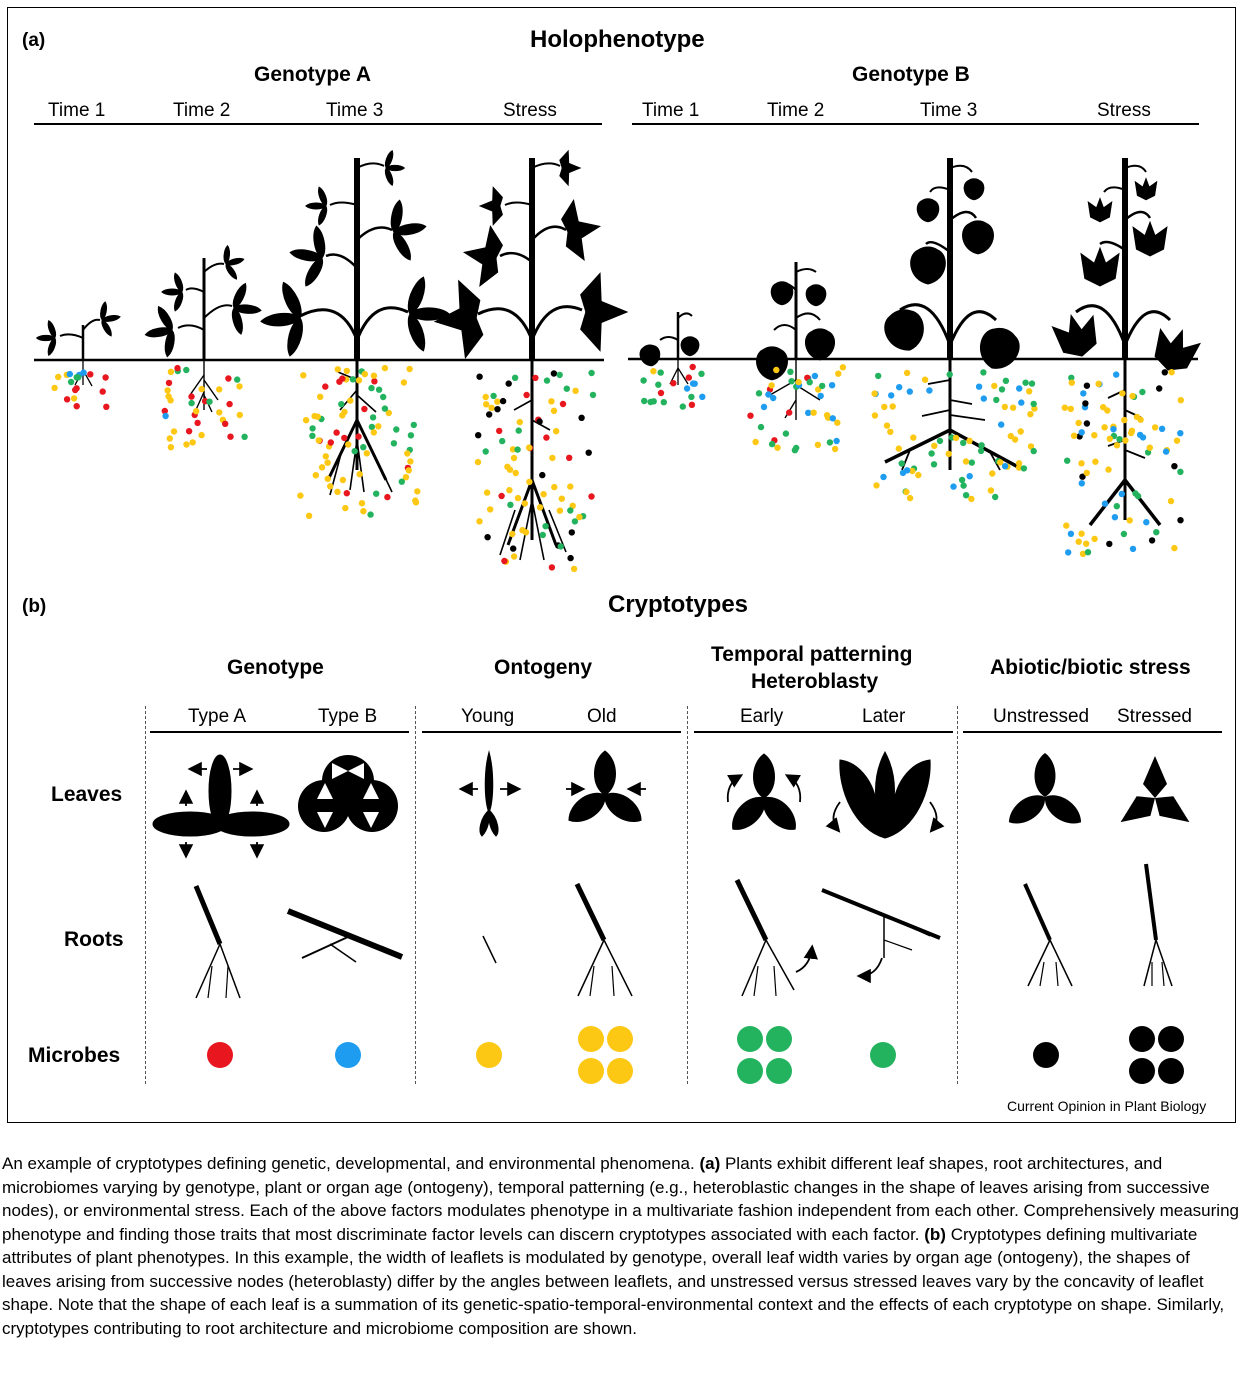 This screenshot has height=1374, width=1246. I want to click on microbe-yellow, so click(489, 1055).